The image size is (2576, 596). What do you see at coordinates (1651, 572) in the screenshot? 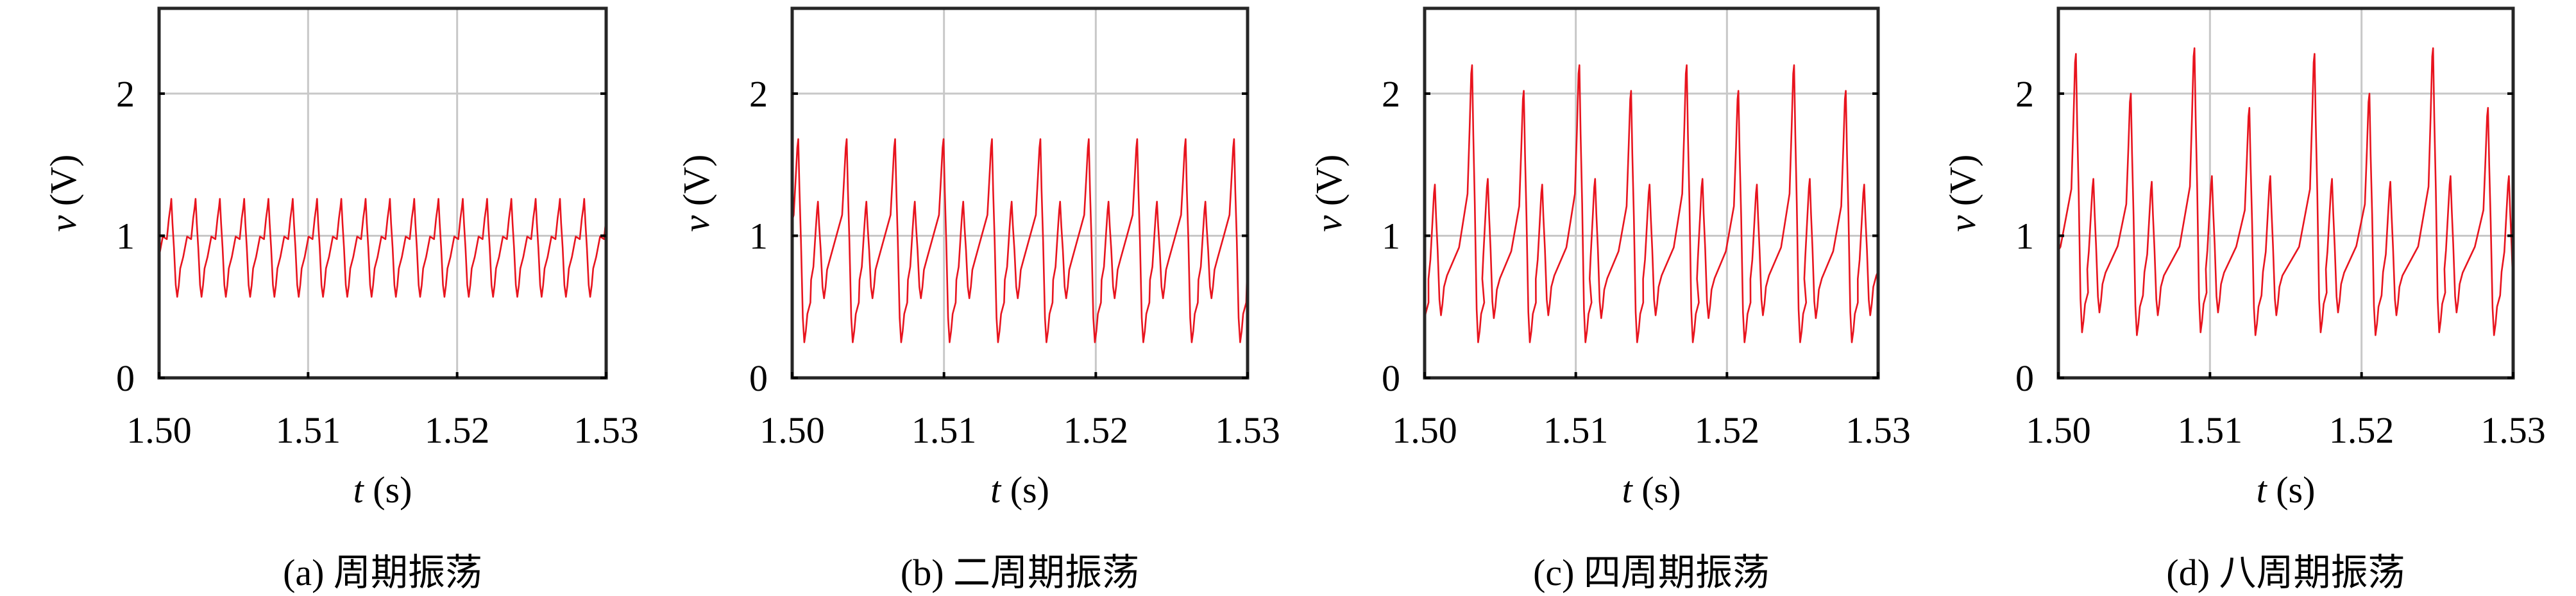
I see `panel-caption: (c) 四周期振荡` at bounding box center [1651, 572].